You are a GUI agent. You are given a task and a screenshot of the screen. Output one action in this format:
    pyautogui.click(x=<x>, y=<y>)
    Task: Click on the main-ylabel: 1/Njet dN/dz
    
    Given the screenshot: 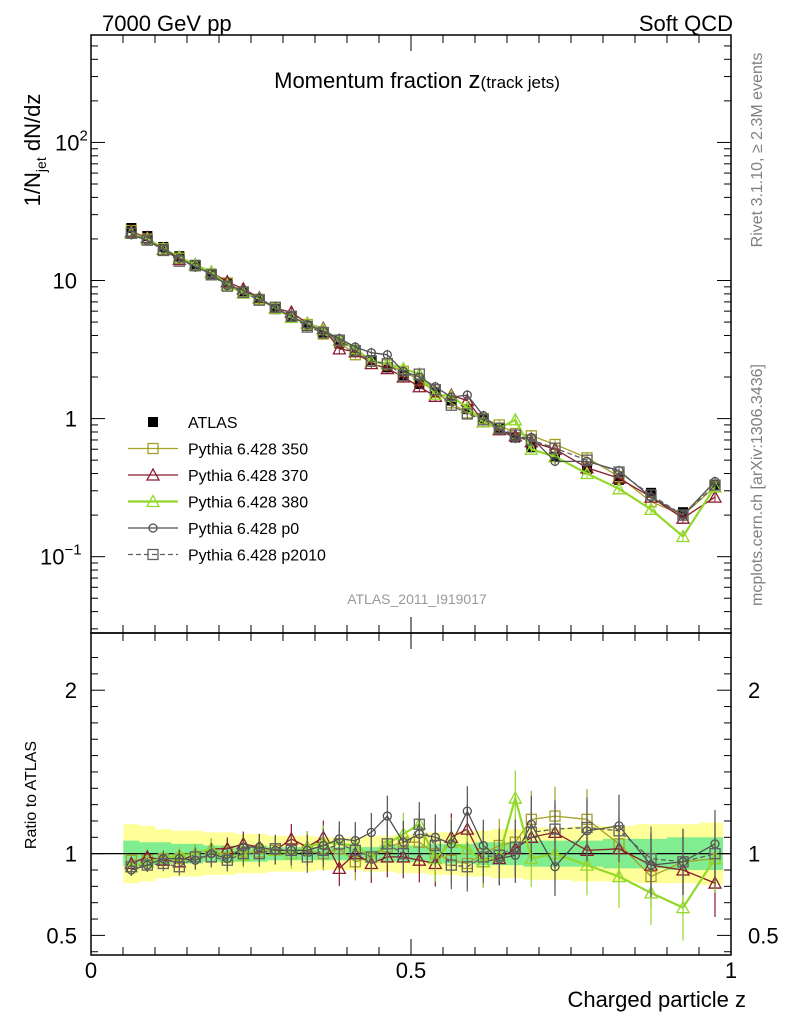 What is the action you would take?
    pyautogui.click(x=34, y=150)
    